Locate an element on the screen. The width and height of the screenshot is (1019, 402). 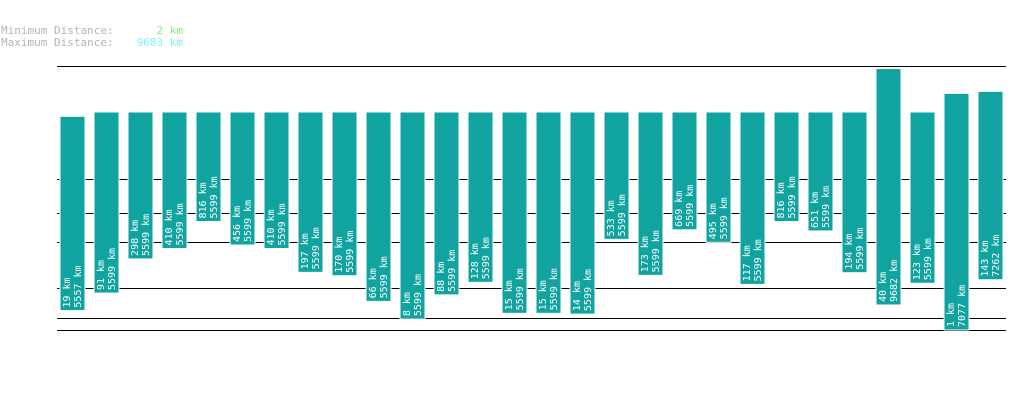
bar-low-label: 456 km is located at coordinates (237, 224).